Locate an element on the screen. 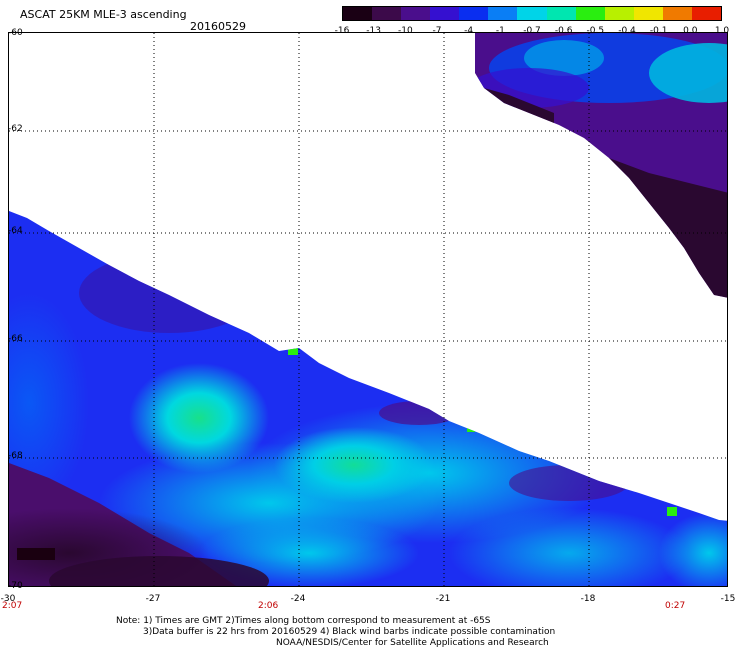 This screenshot has width=740, height=650. colorbar-tick-label: 0.0 is located at coordinates (690, 31).